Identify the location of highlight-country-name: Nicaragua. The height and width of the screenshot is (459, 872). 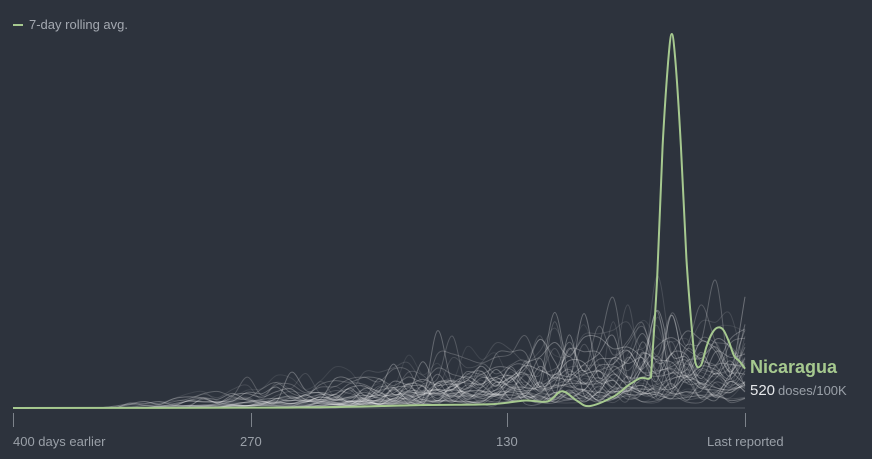
(794, 367).